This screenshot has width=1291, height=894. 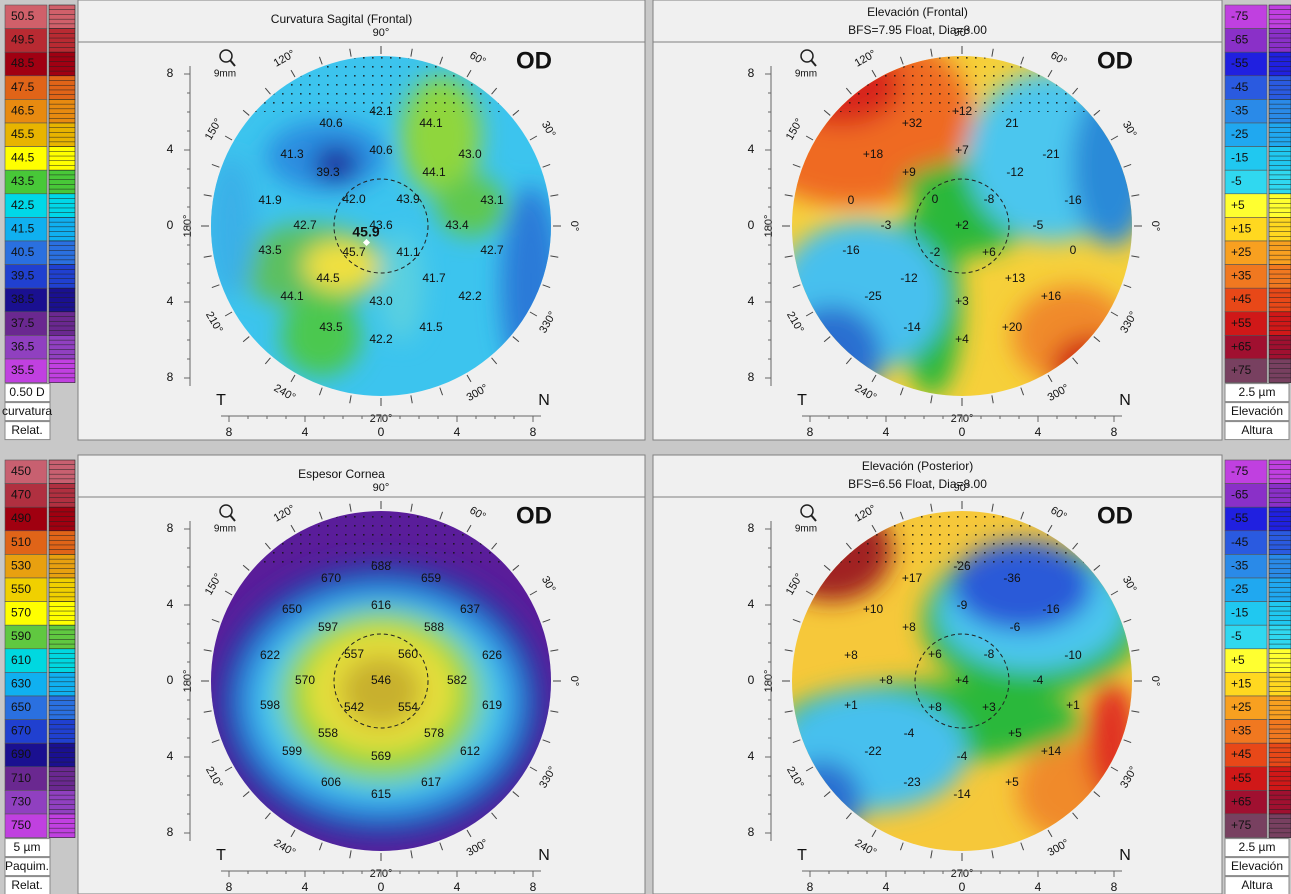 I want to click on scale-label: 47.5, so click(x=23, y=87).